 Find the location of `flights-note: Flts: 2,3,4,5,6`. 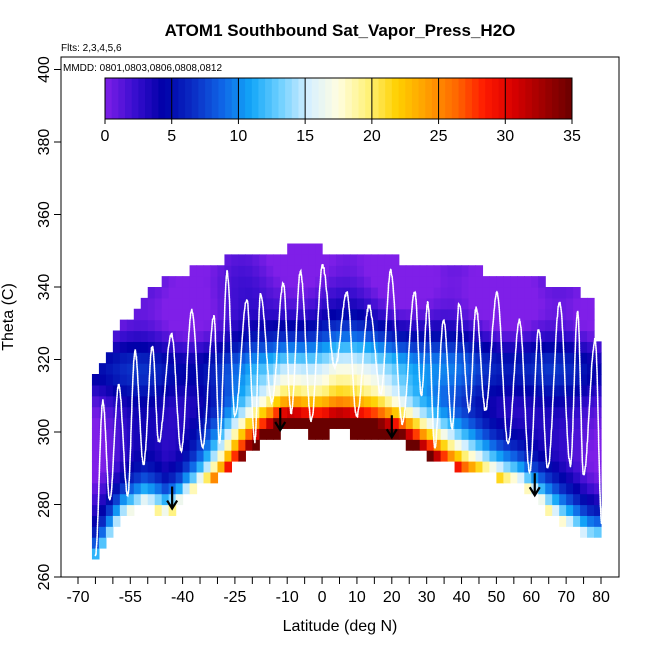

flights-note: Flts: 2,3,4,5,6 is located at coordinates (91, 48).